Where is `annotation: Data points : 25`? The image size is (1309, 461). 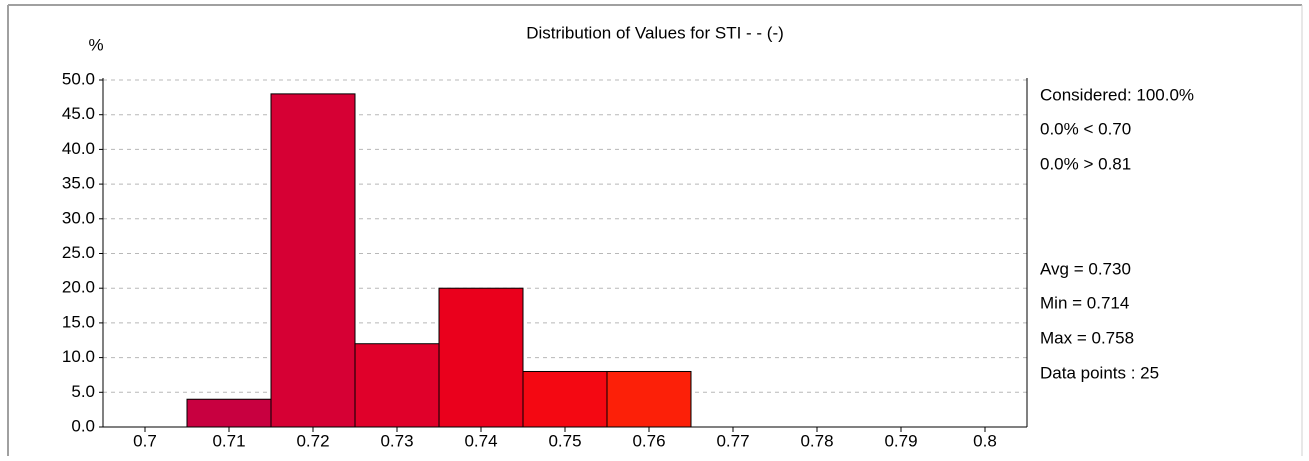
annotation: Data points : 25 is located at coordinates (1099, 372).